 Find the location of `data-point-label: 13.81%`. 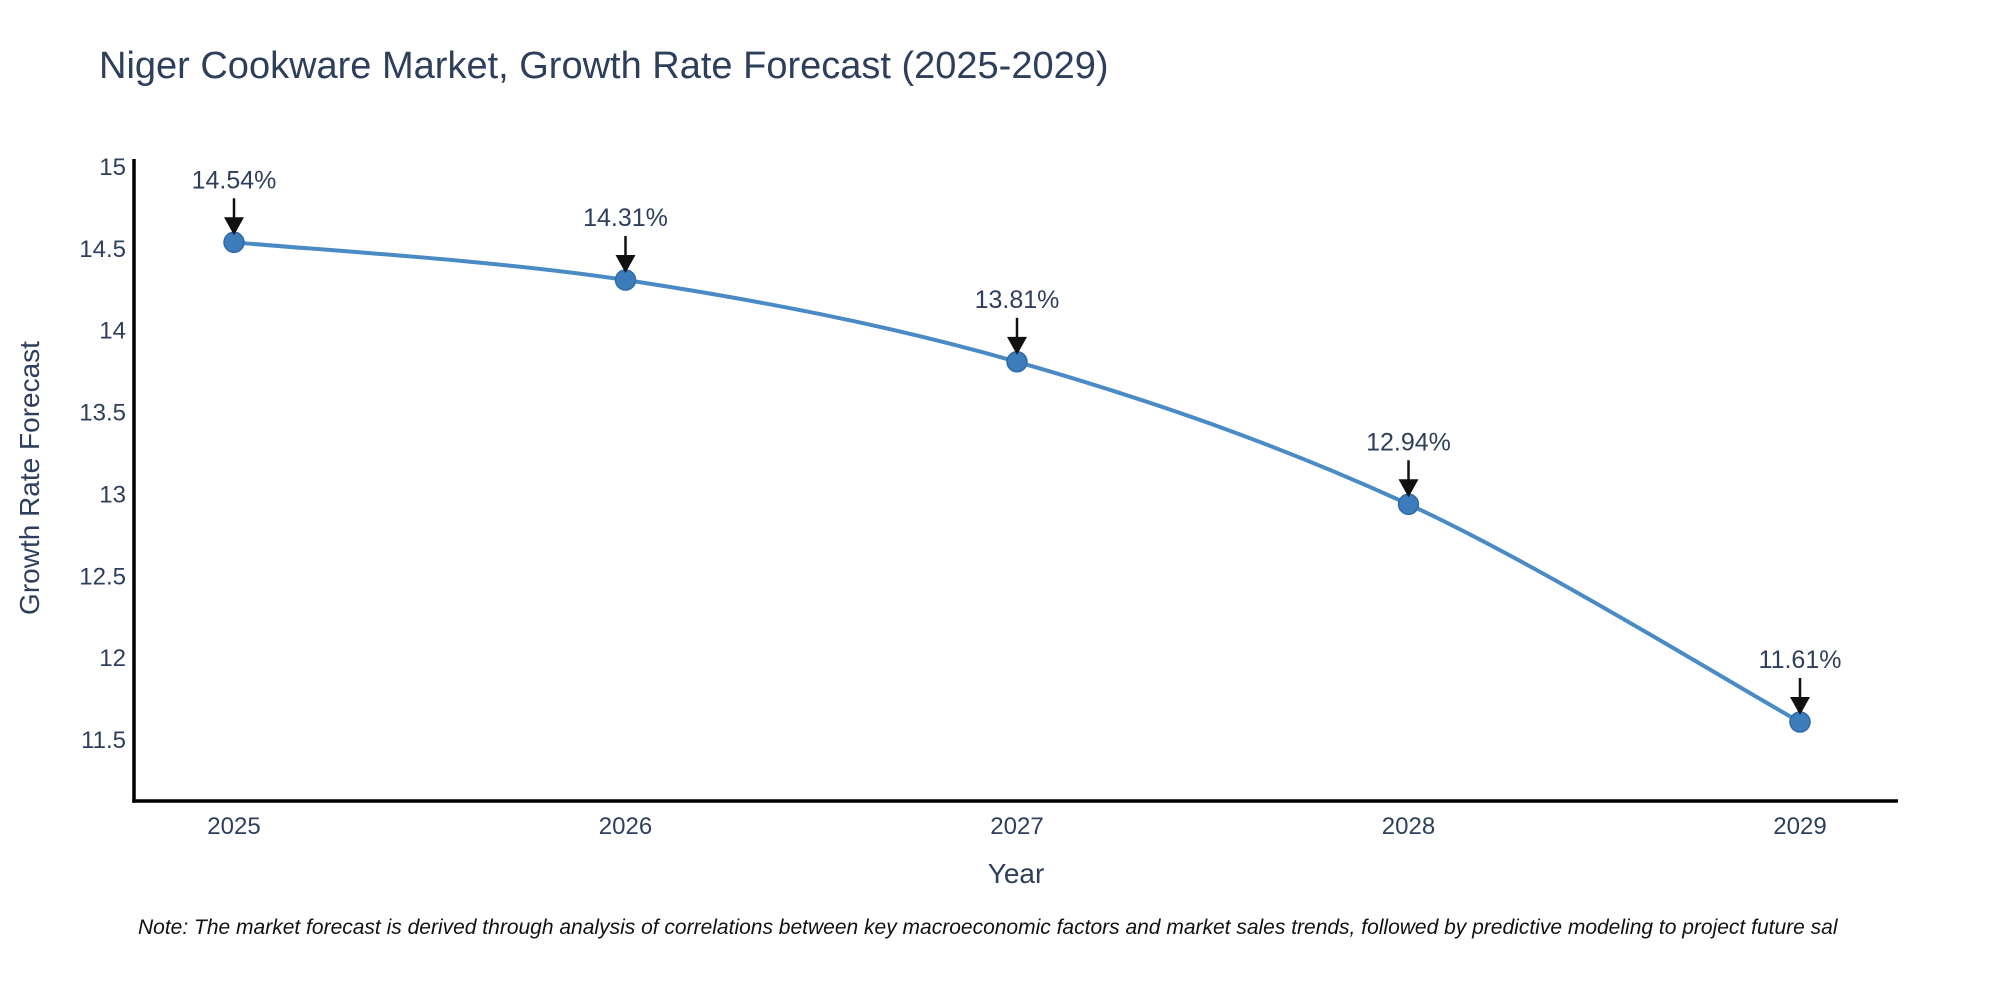

data-point-label: 13.81% is located at coordinates (1017, 300).